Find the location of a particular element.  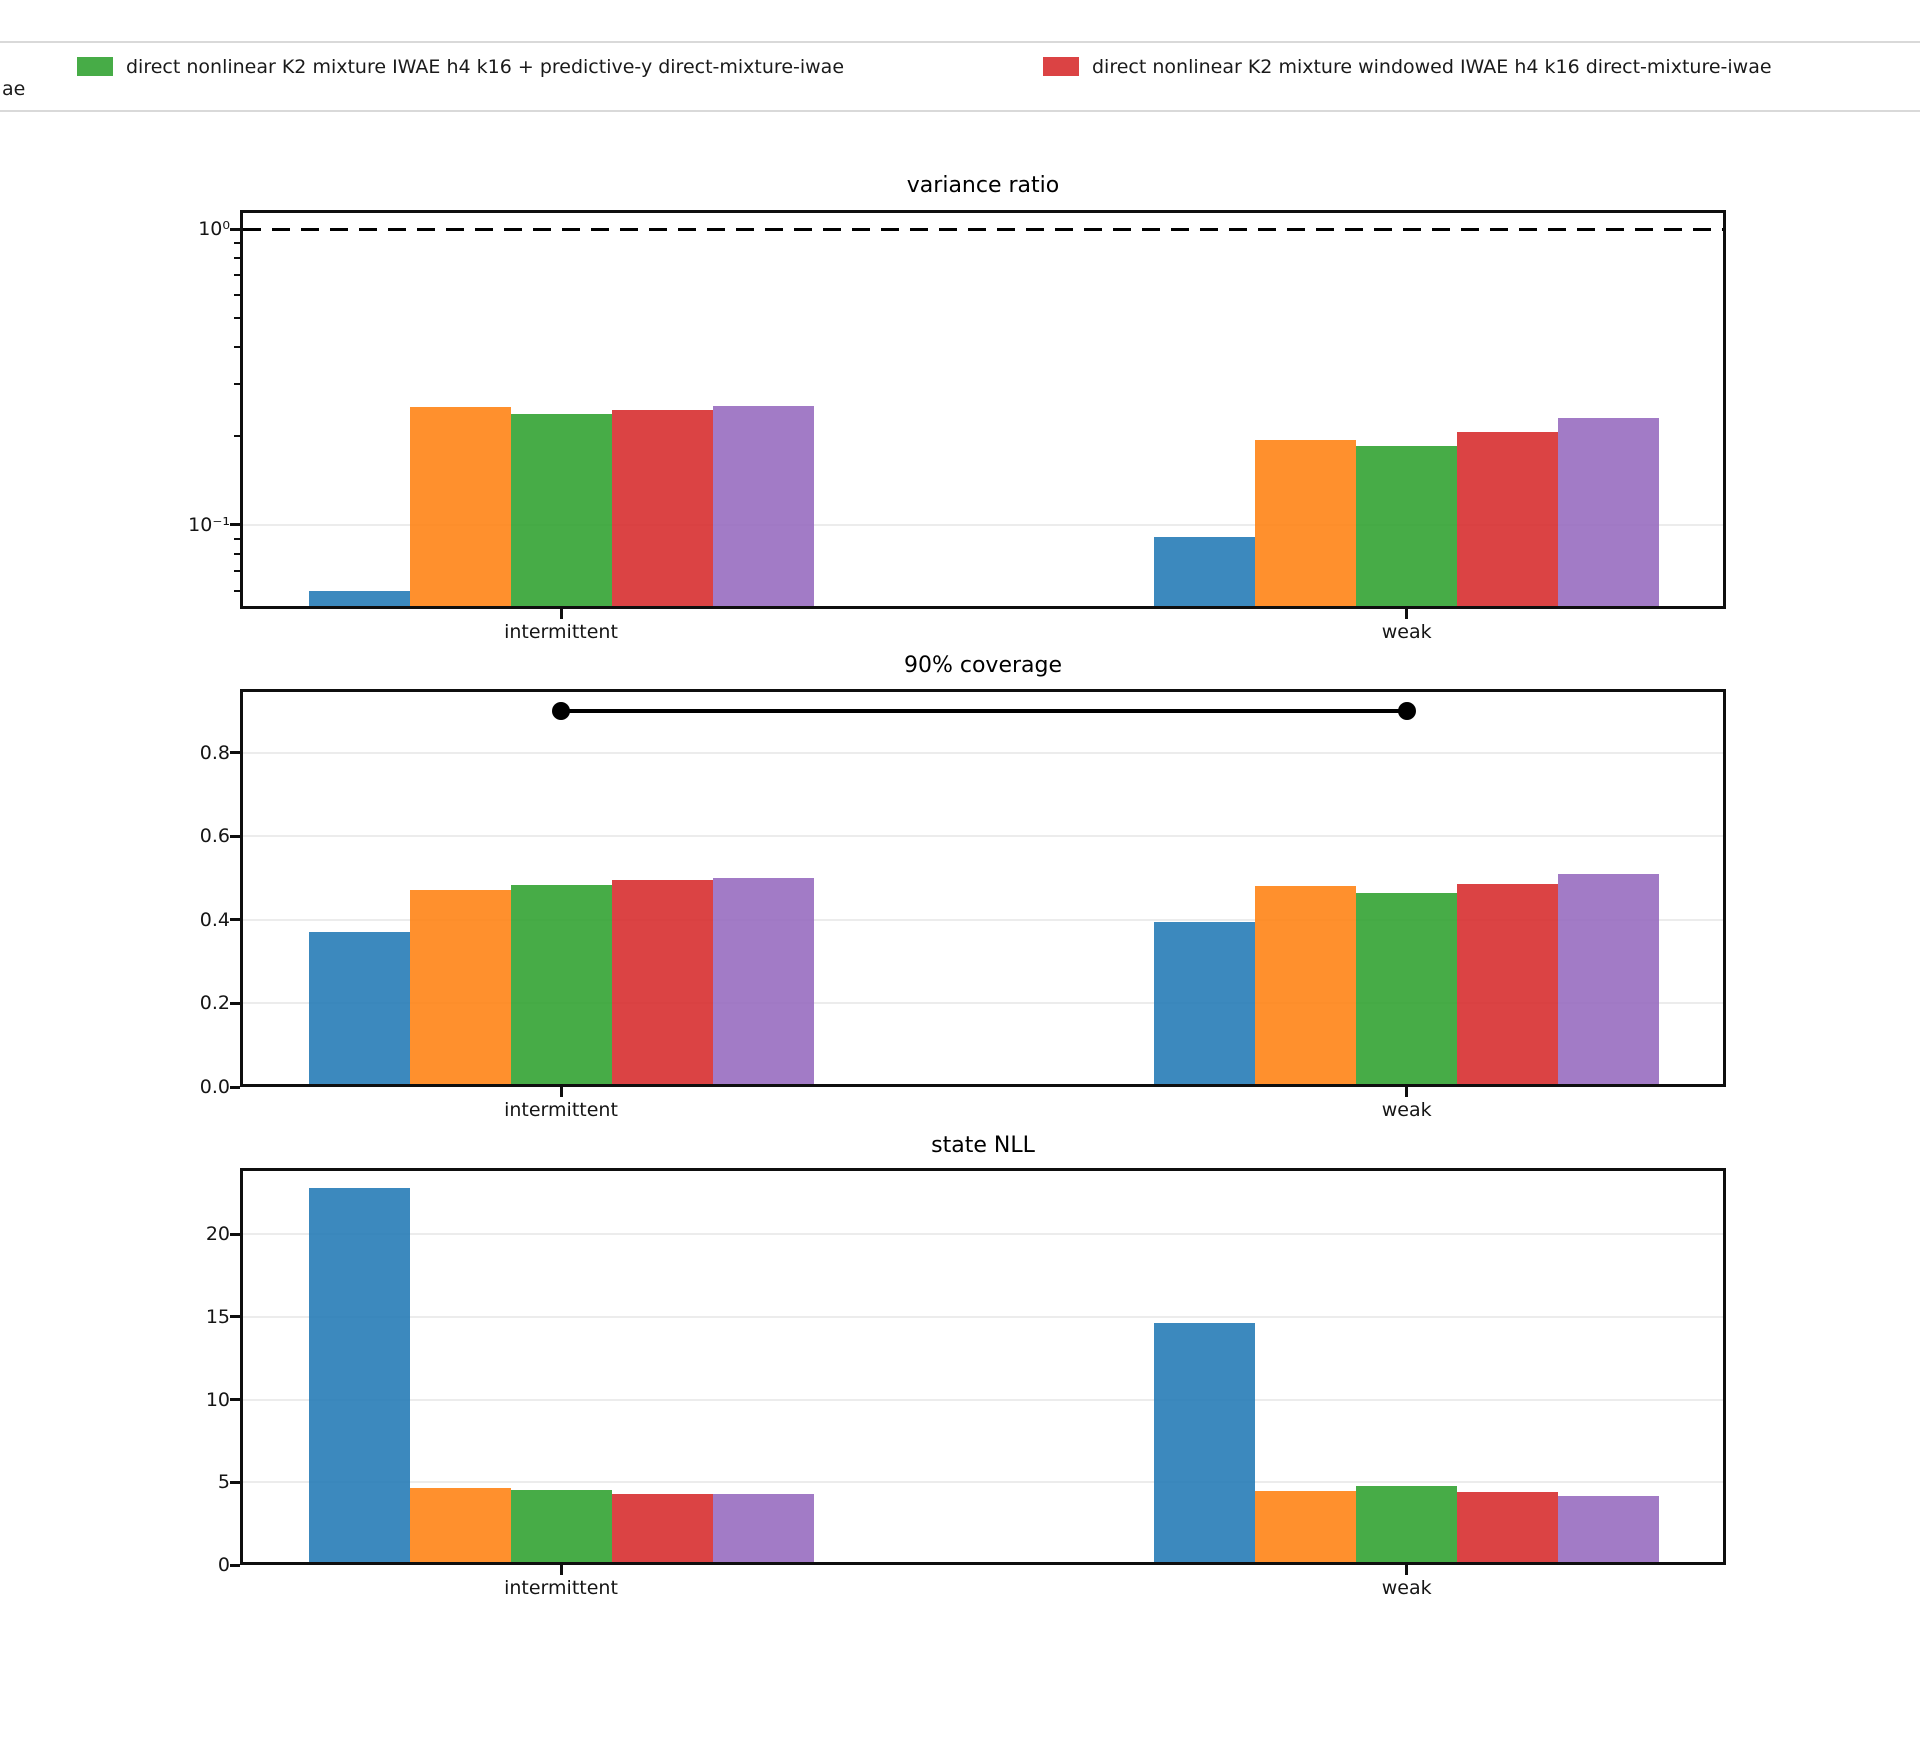

y-axis-tick-label: 0.0 is located at coordinates (214, 1087).